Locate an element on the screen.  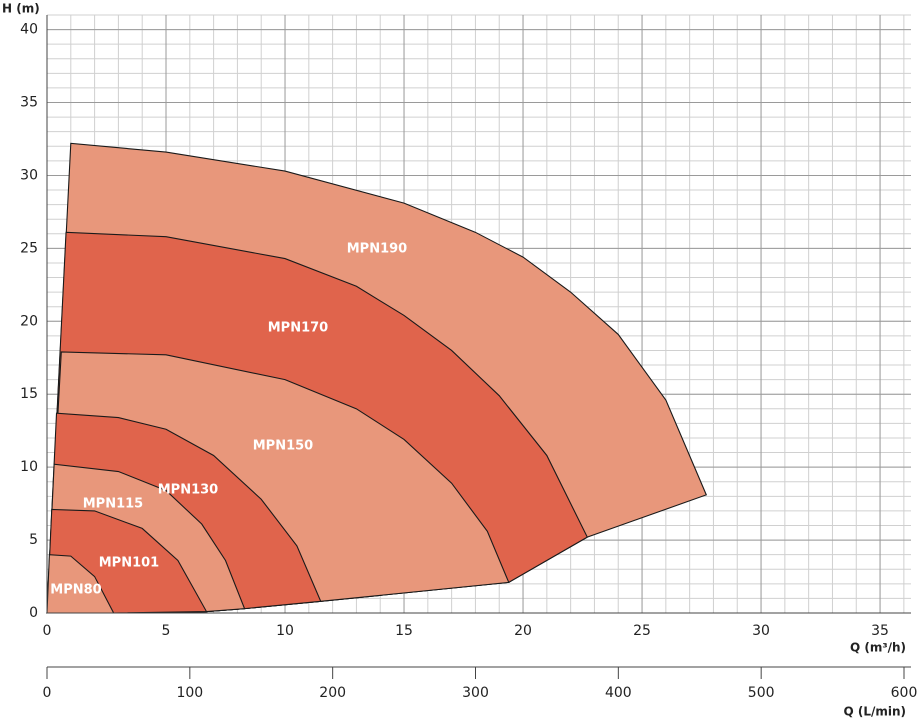
x-tick-label: 25 is located at coordinates (642, 631).